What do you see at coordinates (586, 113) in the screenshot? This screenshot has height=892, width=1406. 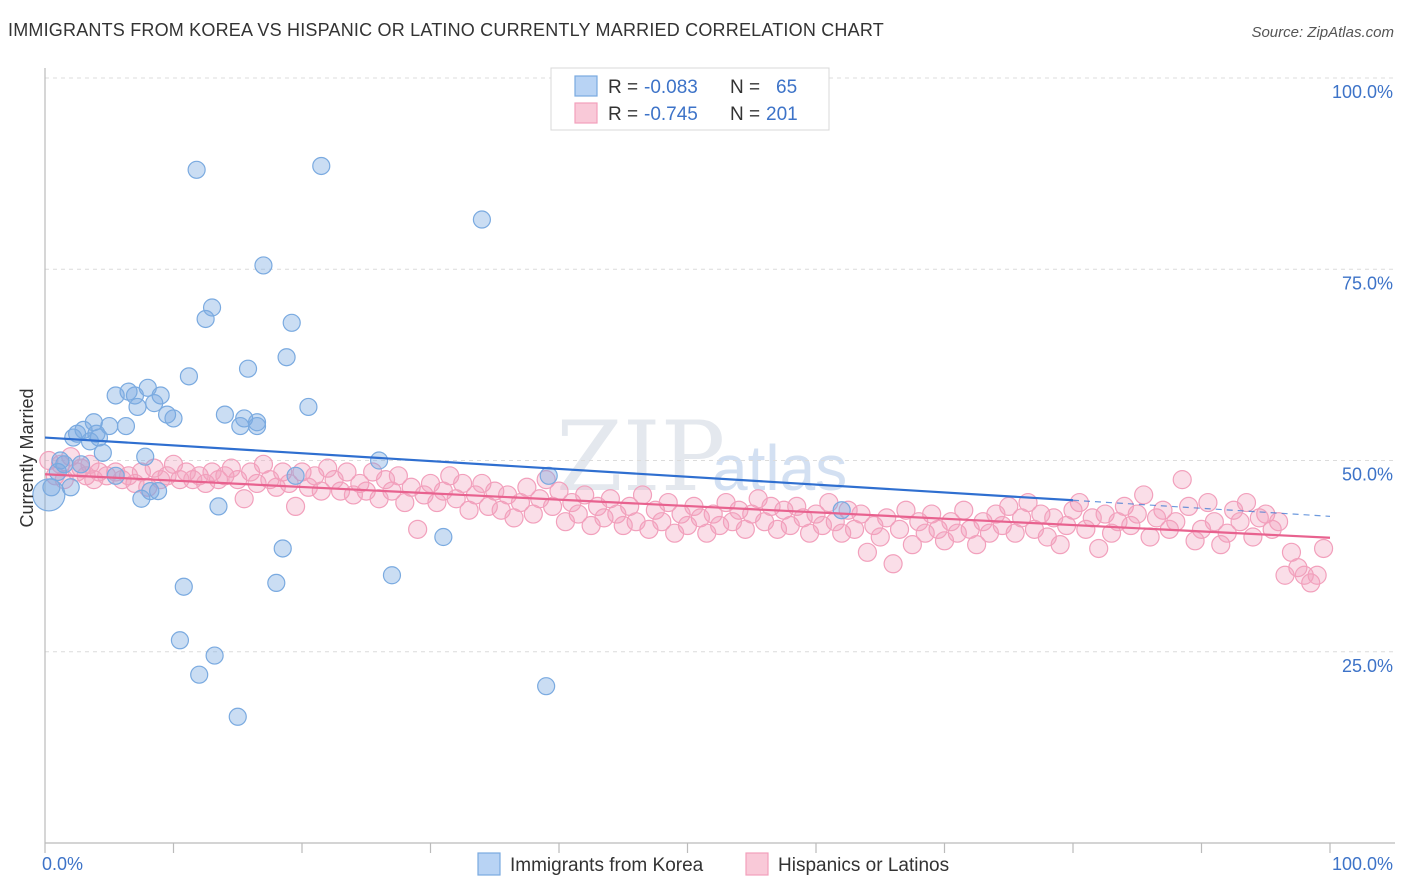 I see `legend-swatch-hispanic` at bounding box center [586, 113].